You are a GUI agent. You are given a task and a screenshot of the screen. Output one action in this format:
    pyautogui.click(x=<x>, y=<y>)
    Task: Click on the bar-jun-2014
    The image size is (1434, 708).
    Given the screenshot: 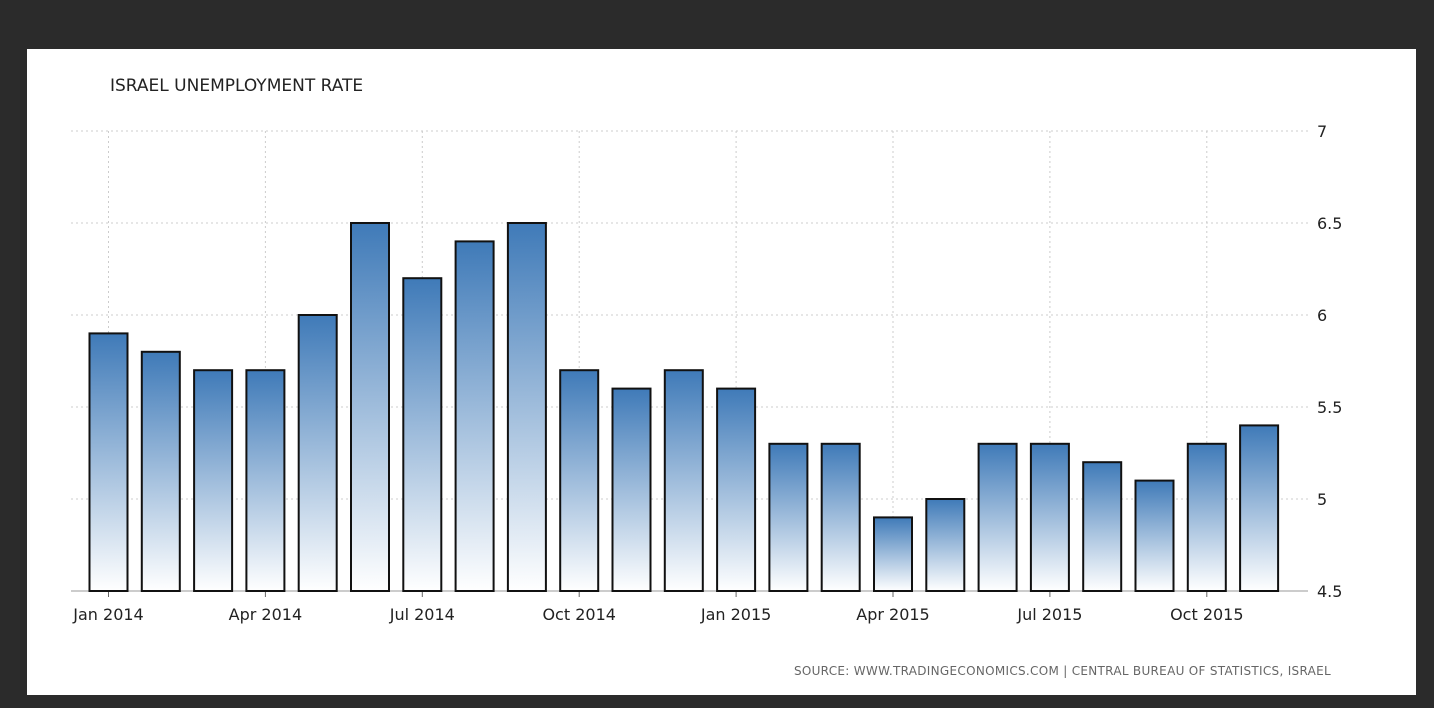 What is the action you would take?
    pyautogui.click(x=370, y=407)
    